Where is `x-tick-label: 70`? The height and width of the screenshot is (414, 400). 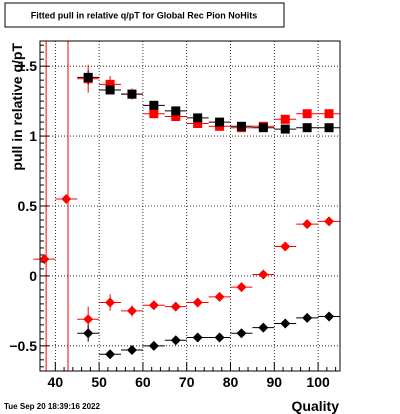 x-tick-label: 70 is located at coordinates (187, 382).